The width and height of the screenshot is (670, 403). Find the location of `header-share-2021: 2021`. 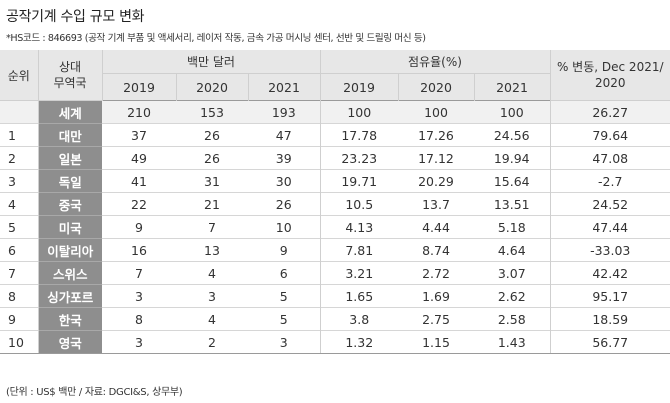

header-share-2021: 2021 is located at coordinates (512, 87).